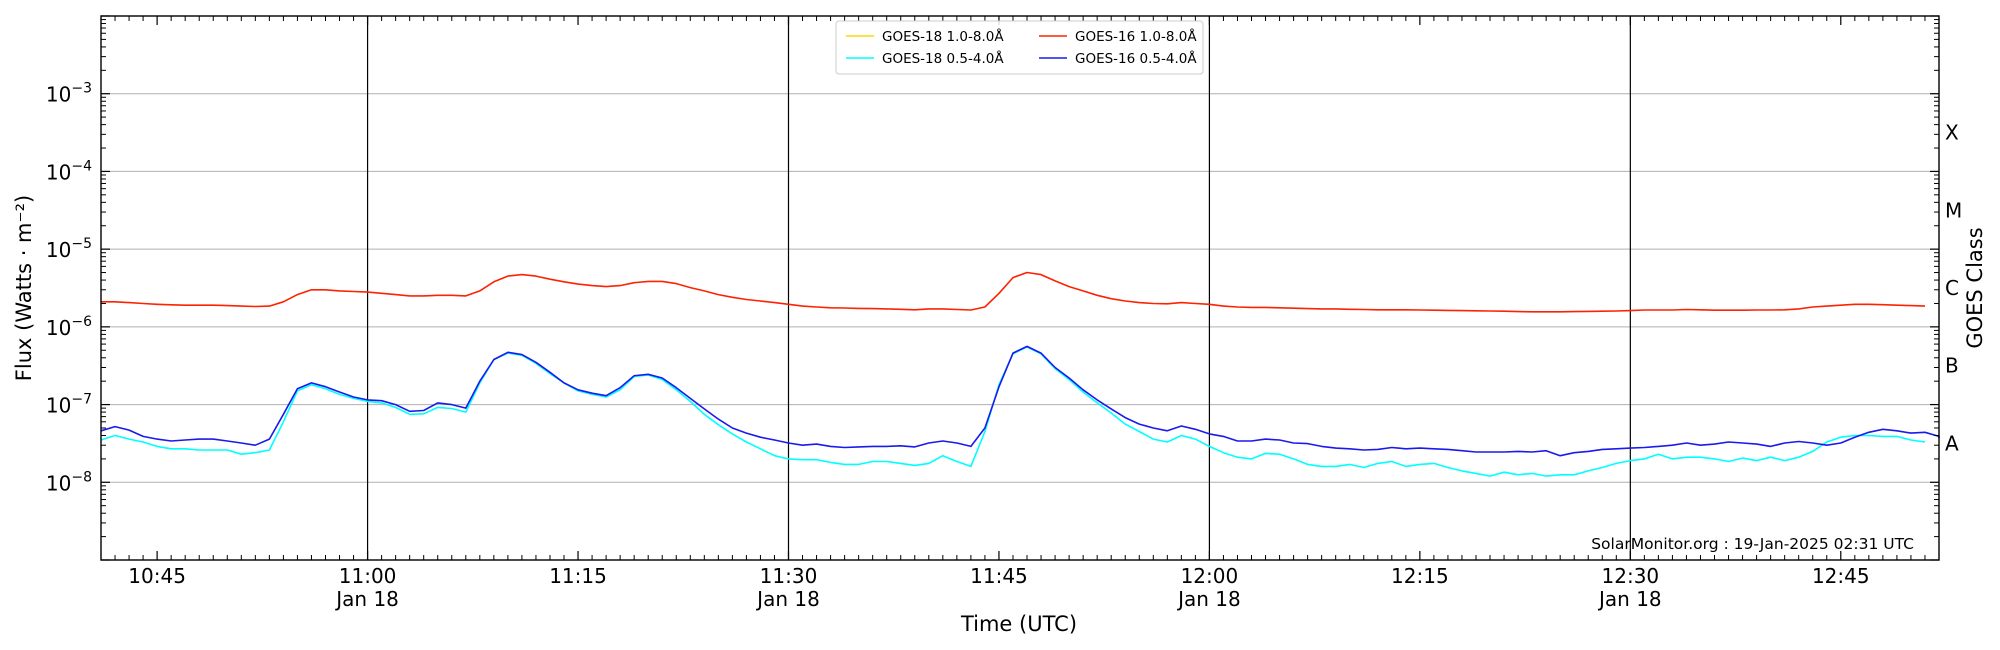 The height and width of the screenshot is (650, 2000). Describe the element at coordinates (157, 576) in the screenshot. I see `x-tick-label: 10:45` at that location.